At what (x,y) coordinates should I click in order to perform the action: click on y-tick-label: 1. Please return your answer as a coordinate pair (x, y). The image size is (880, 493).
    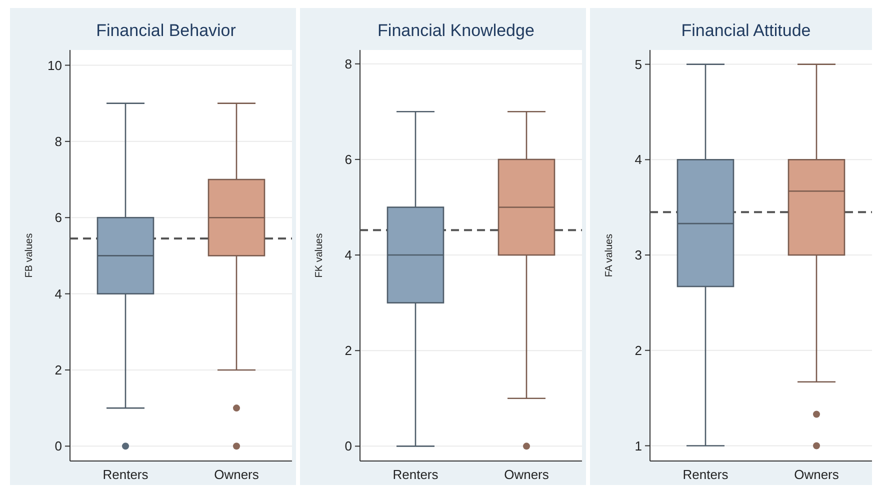
    Looking at the image, I should click on (638, 446).